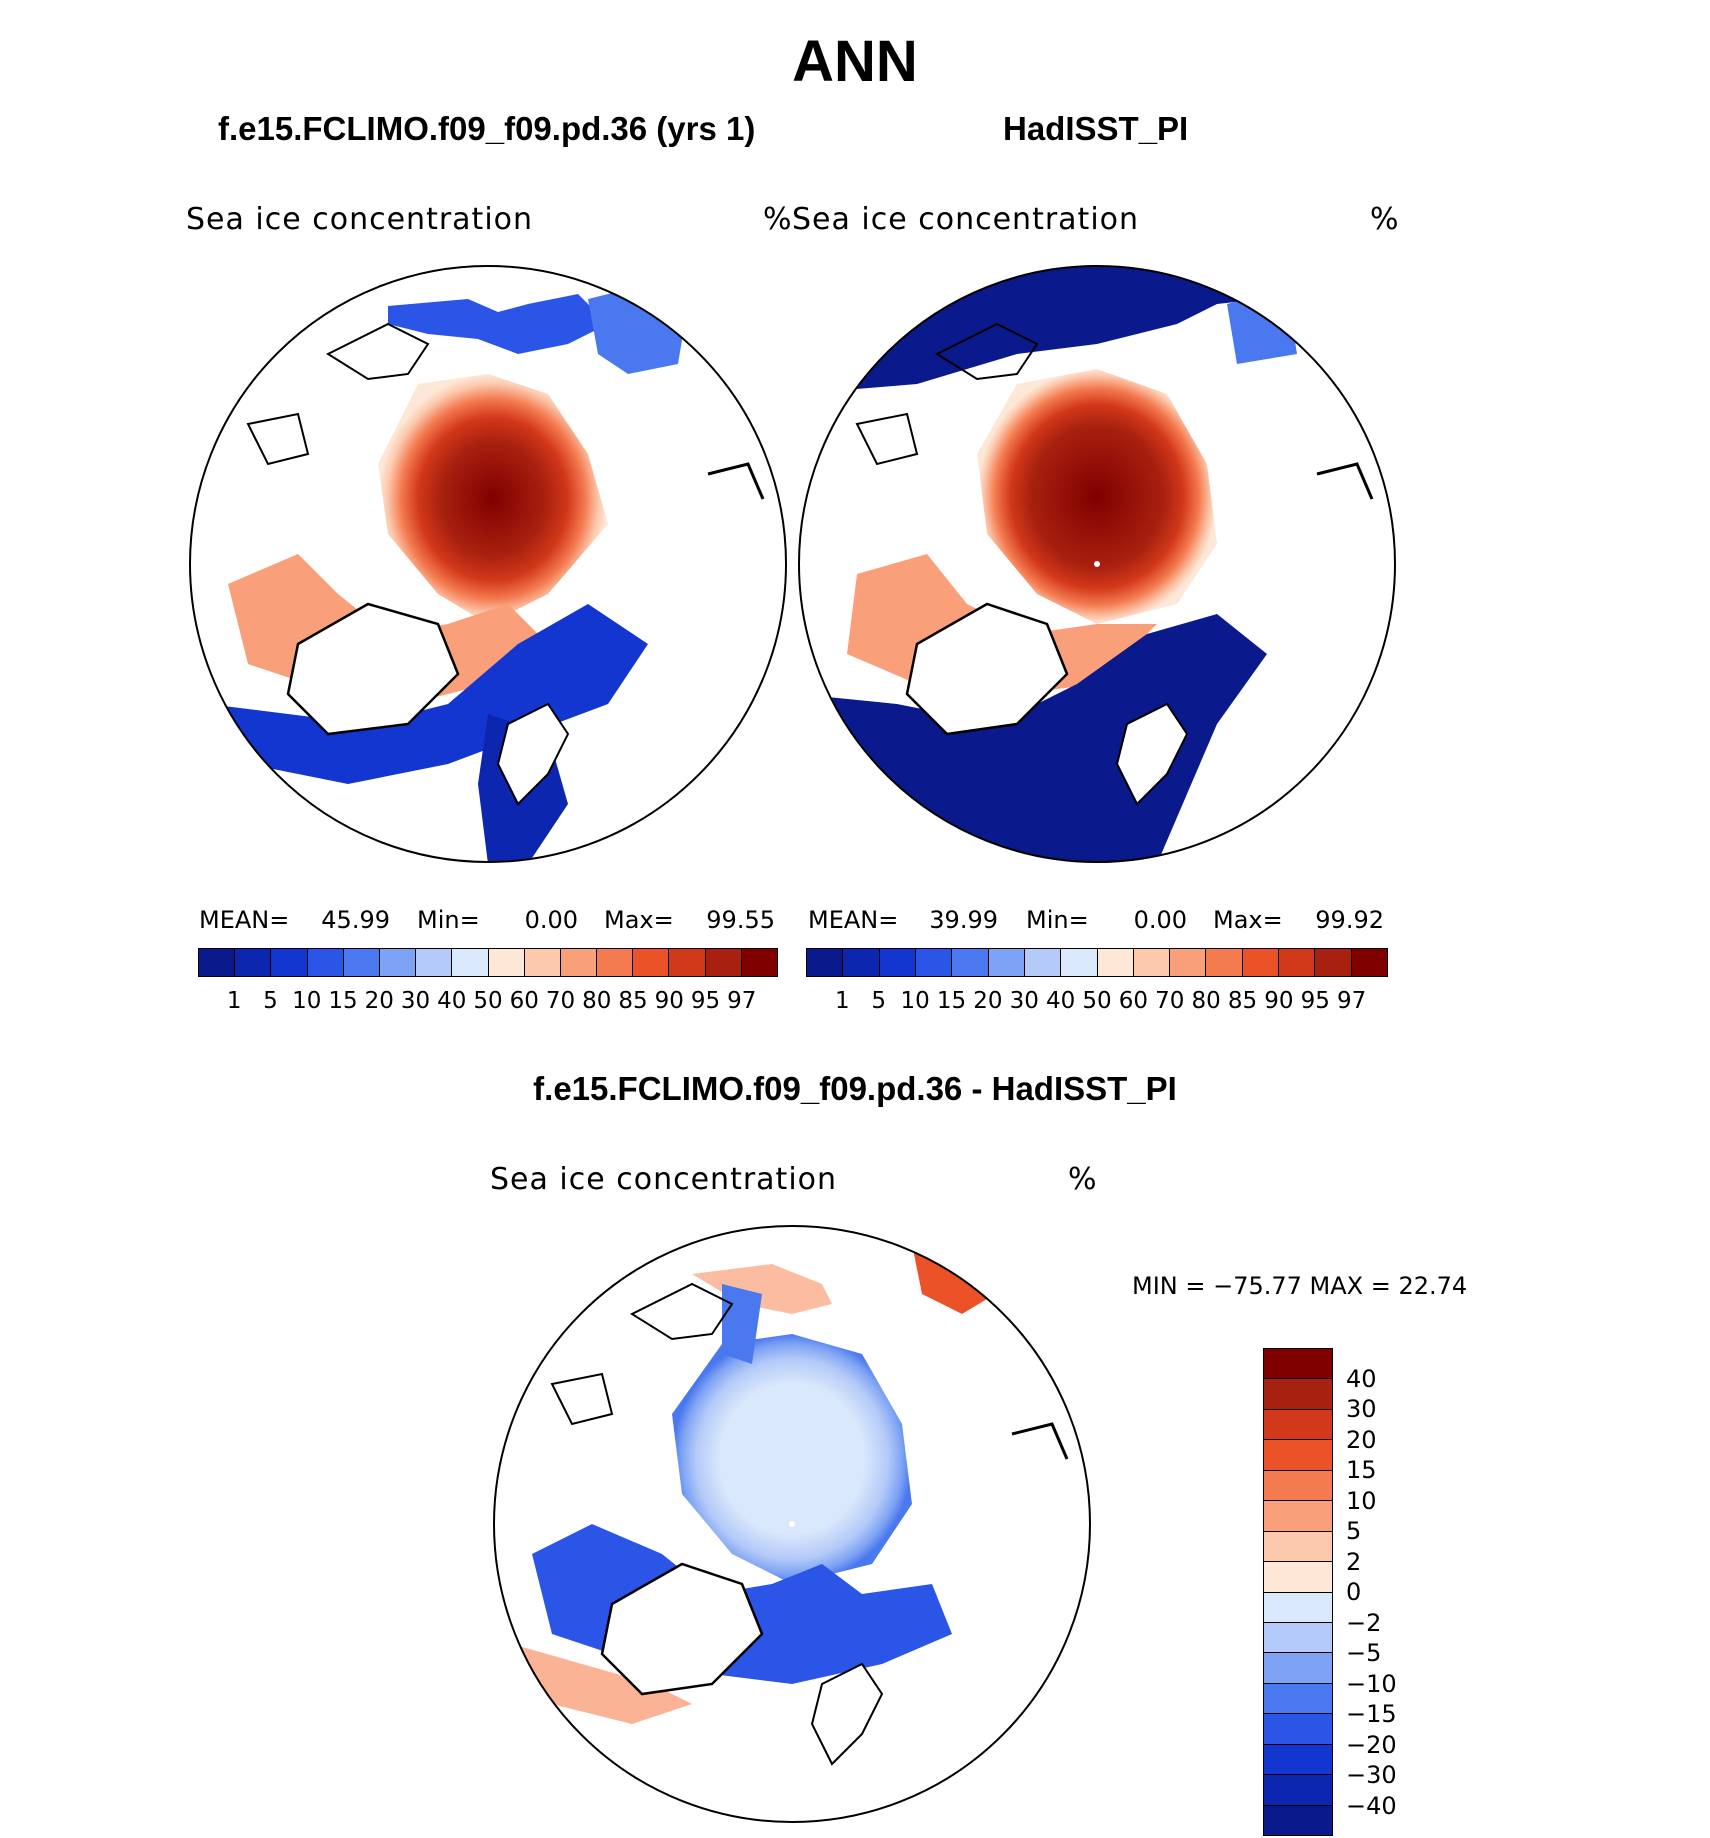 The image size is (1710, 1838). I want to click on panel-model-variable: Sea ice concentration, so click(360, 219).